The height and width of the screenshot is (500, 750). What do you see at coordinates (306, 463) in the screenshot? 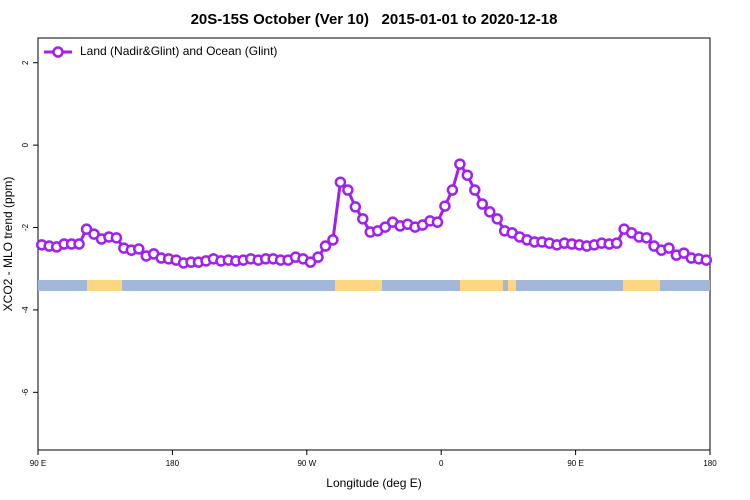
I see `x-tick-label: 90 W` at bounding box center [306, 463].